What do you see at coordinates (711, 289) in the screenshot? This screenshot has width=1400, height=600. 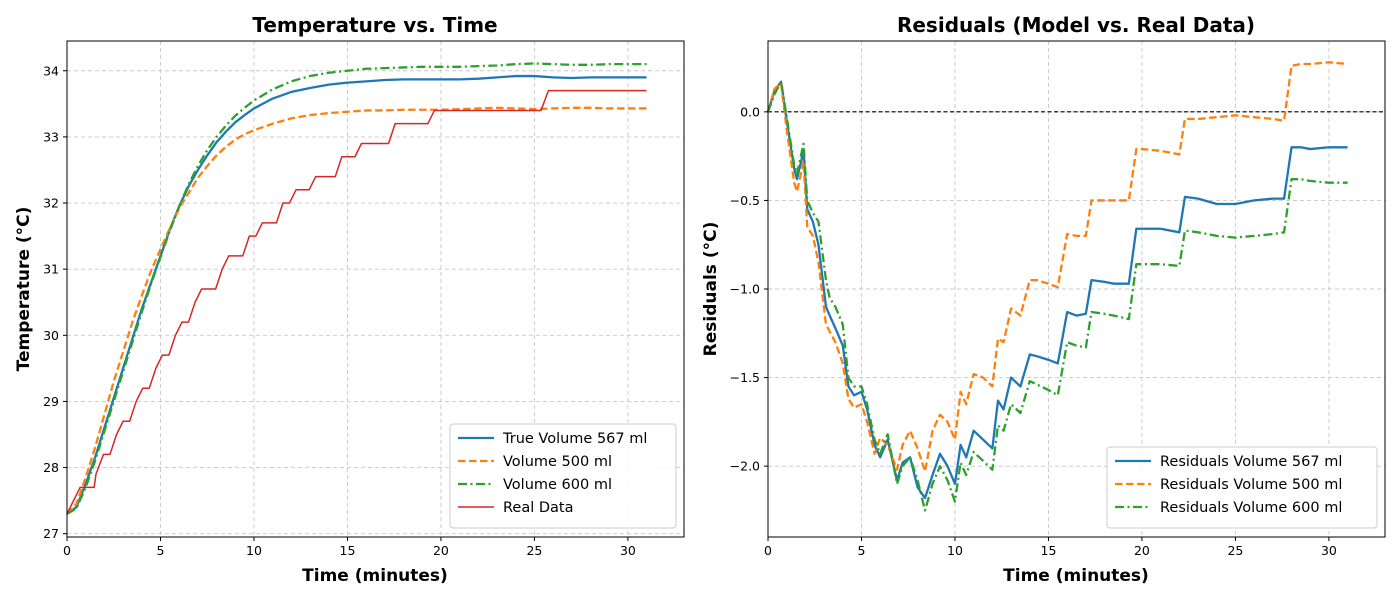 I see `residuals-chart-ylabel: Residuals (°C)` at bounding box center [711, 289].